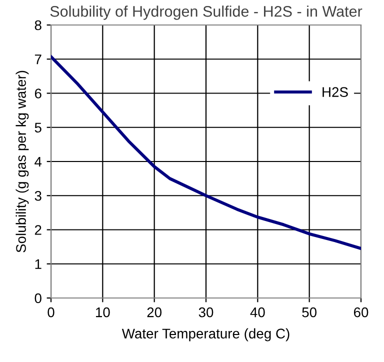 This screenshot has width=384, height=362. I want to click on legend-label: H2S, so click(335, 92).